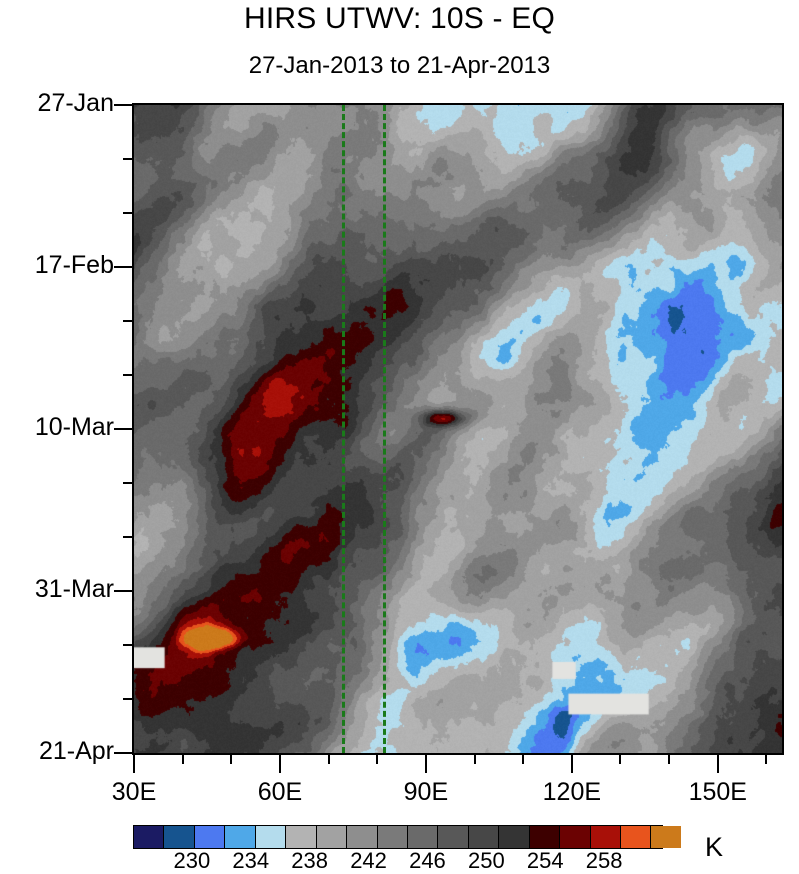 The height and width of the screenshot is (874, 799). I want to click on chart-subtitle: 27-Jan-2013 to 21-Apr-2013, so click(399, 65).